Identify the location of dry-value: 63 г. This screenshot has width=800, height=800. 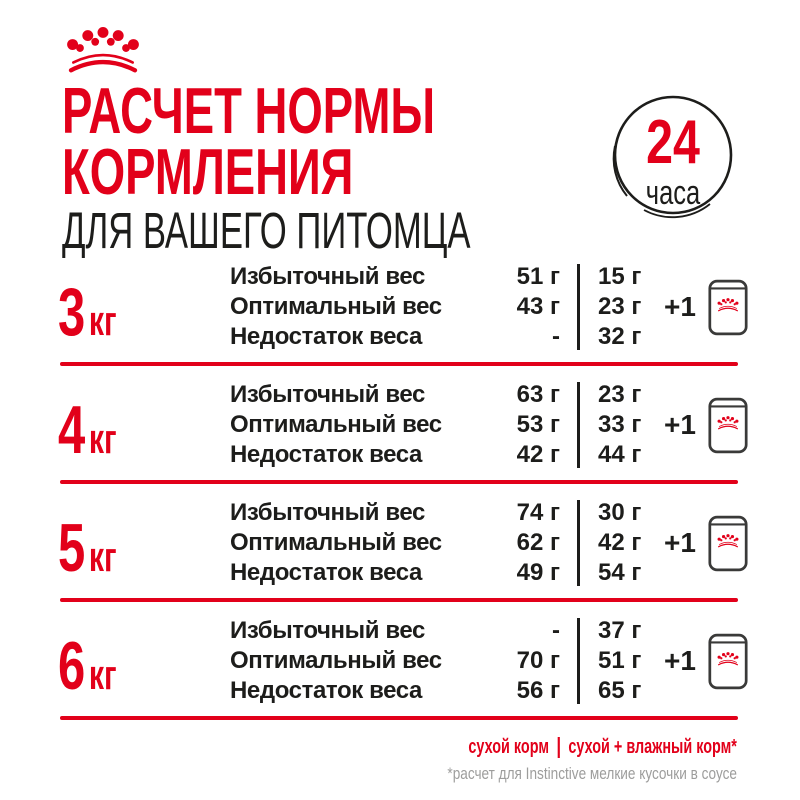
(538, 394).